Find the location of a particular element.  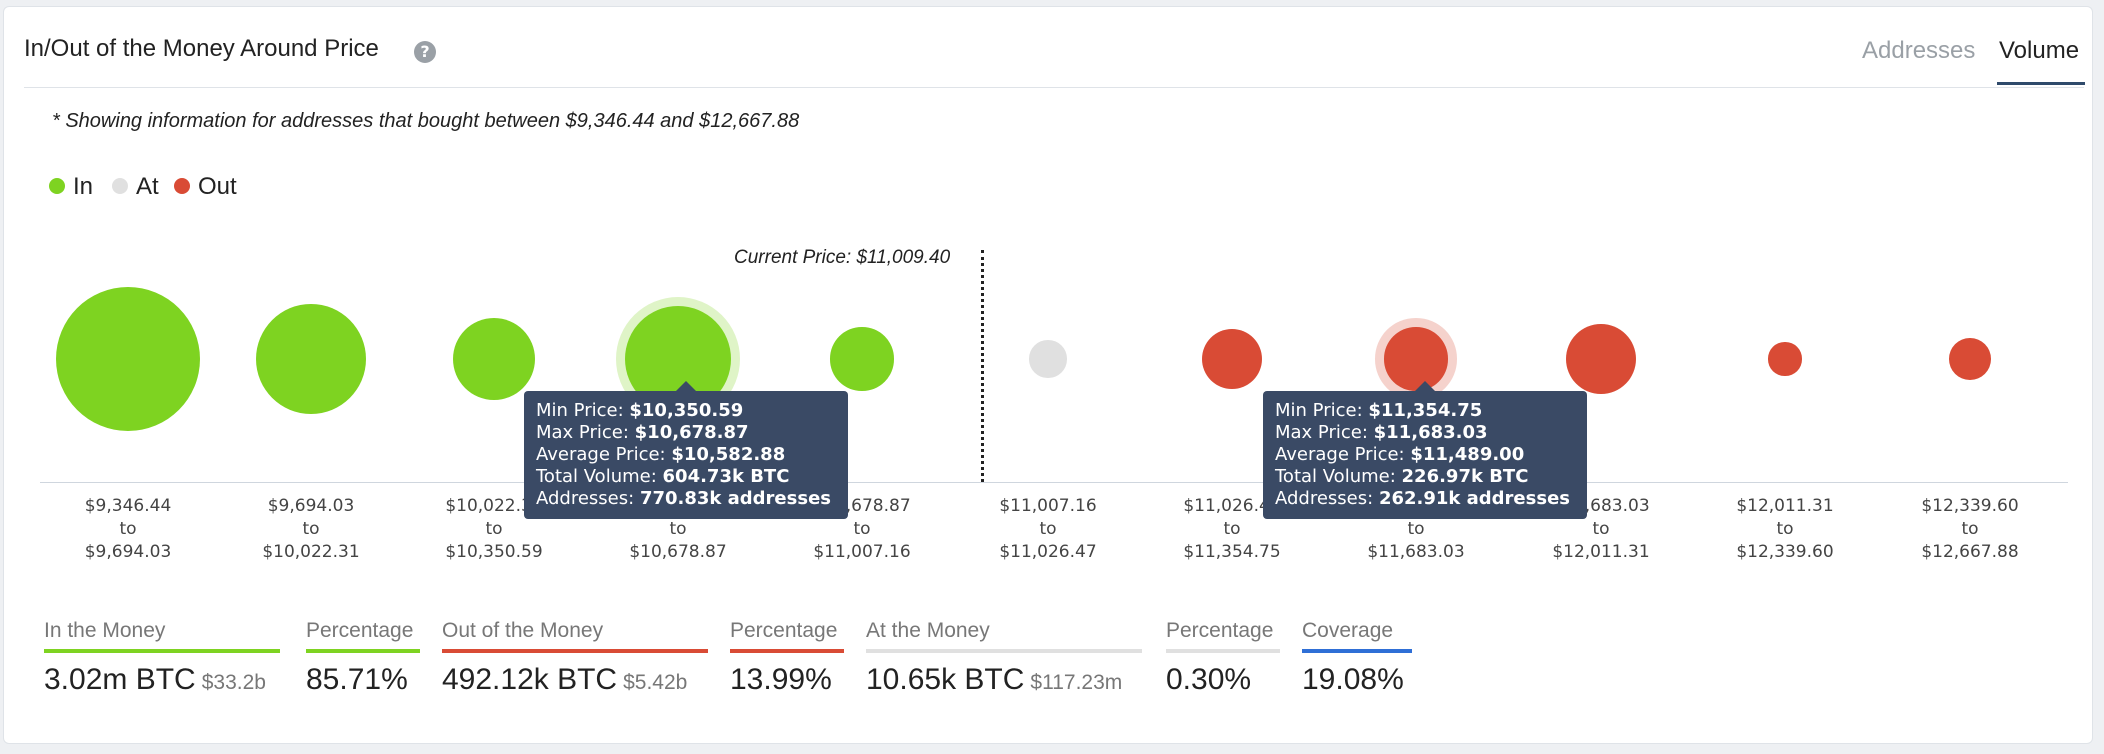

legend-item-out: Out is located at coordinates (205, 187).